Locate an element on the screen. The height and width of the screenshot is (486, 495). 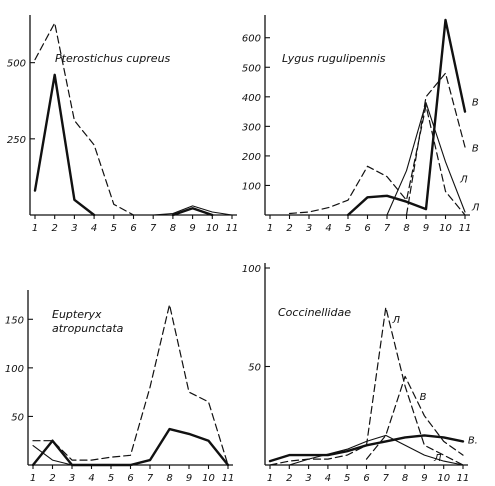
chart-3-y-tick-label: 50 is located at coordinates (254, 368).